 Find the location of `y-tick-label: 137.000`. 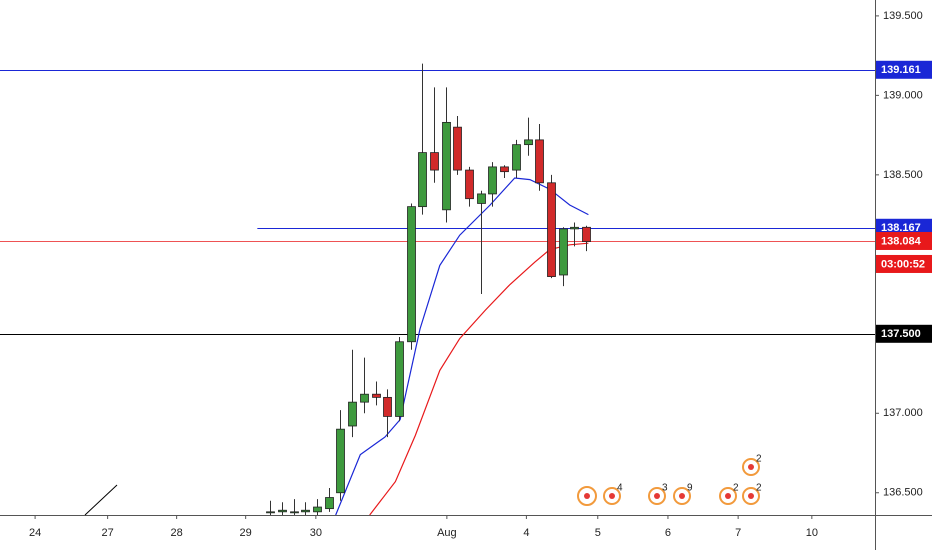

y-tick-label: 137.000 is located at coordinates (903, 413).